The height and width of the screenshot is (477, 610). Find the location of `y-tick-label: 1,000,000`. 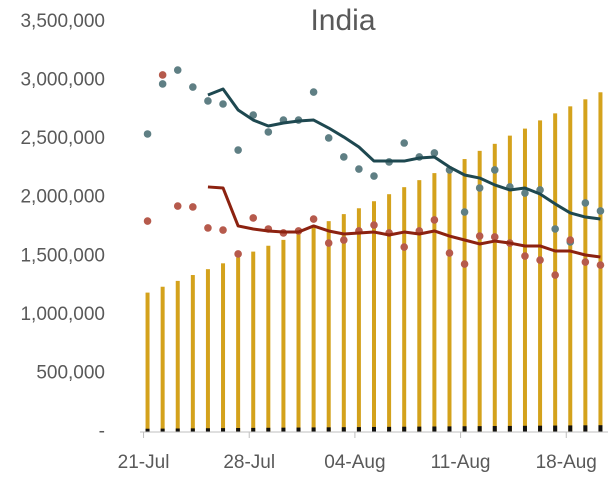

y-tick-label: 1,000,000 is located at coordinates (62, 314).